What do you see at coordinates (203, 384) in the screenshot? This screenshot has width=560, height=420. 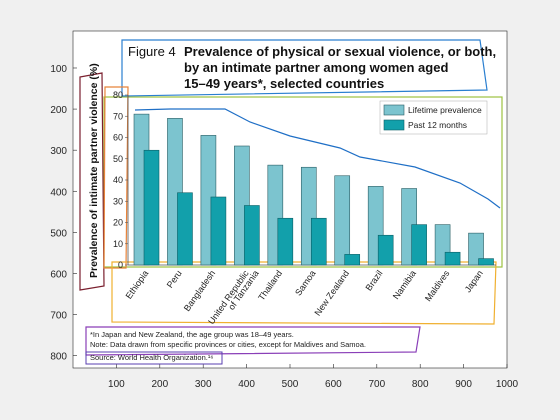 I see `outer-xtick-label: 300` at bounding box center [203, 384].